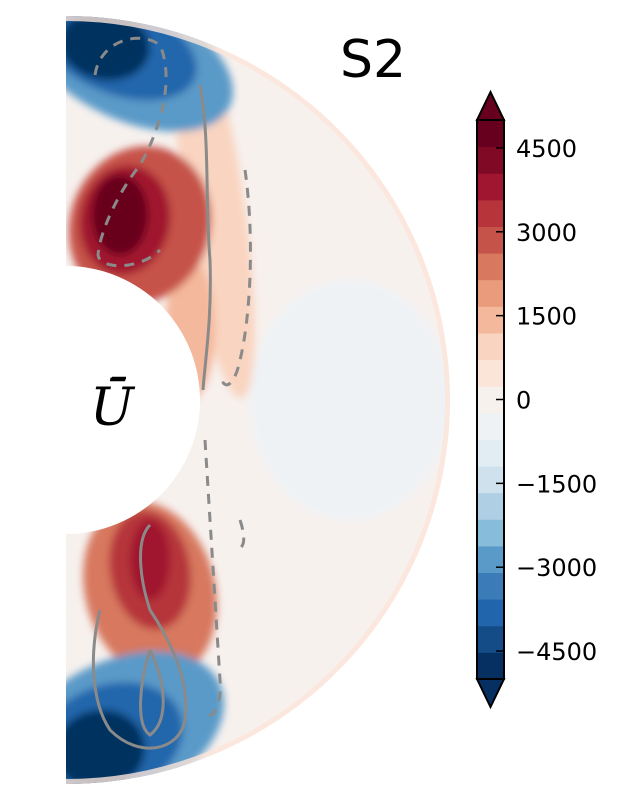 Image resolution: width=640 pixels, height=800 pixels. I want to click on svg-text: Ū, so click(113, 408).